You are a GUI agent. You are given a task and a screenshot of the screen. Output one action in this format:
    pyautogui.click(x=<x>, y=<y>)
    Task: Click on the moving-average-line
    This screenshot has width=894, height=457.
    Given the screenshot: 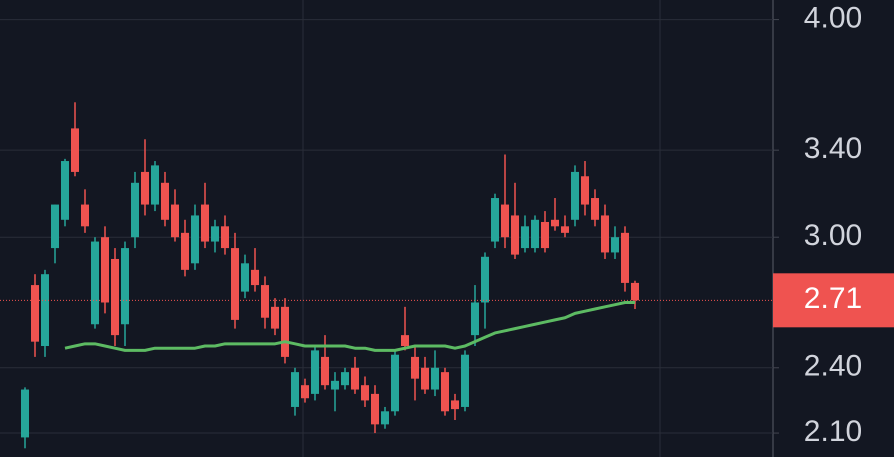 What is the action you would take?
    pyautogui.click(x=349, y=326)
    